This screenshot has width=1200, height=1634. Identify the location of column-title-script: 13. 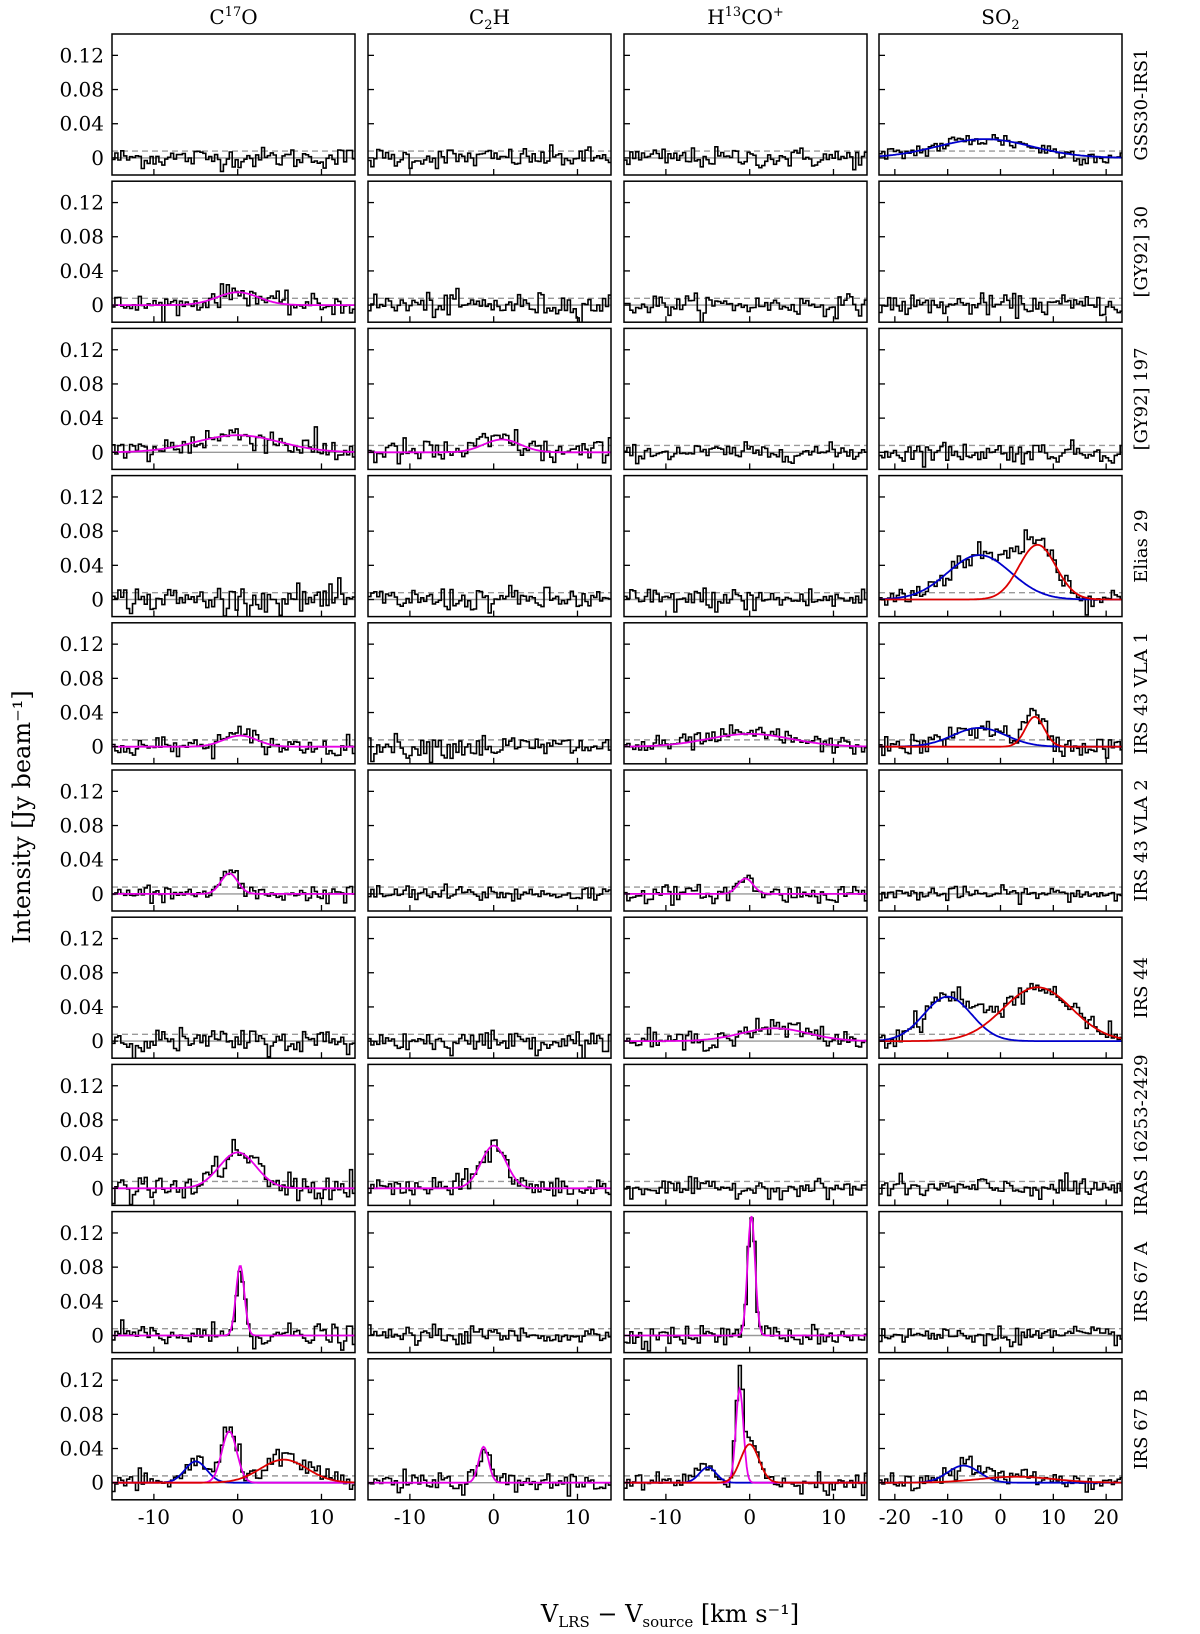
(733, 12).